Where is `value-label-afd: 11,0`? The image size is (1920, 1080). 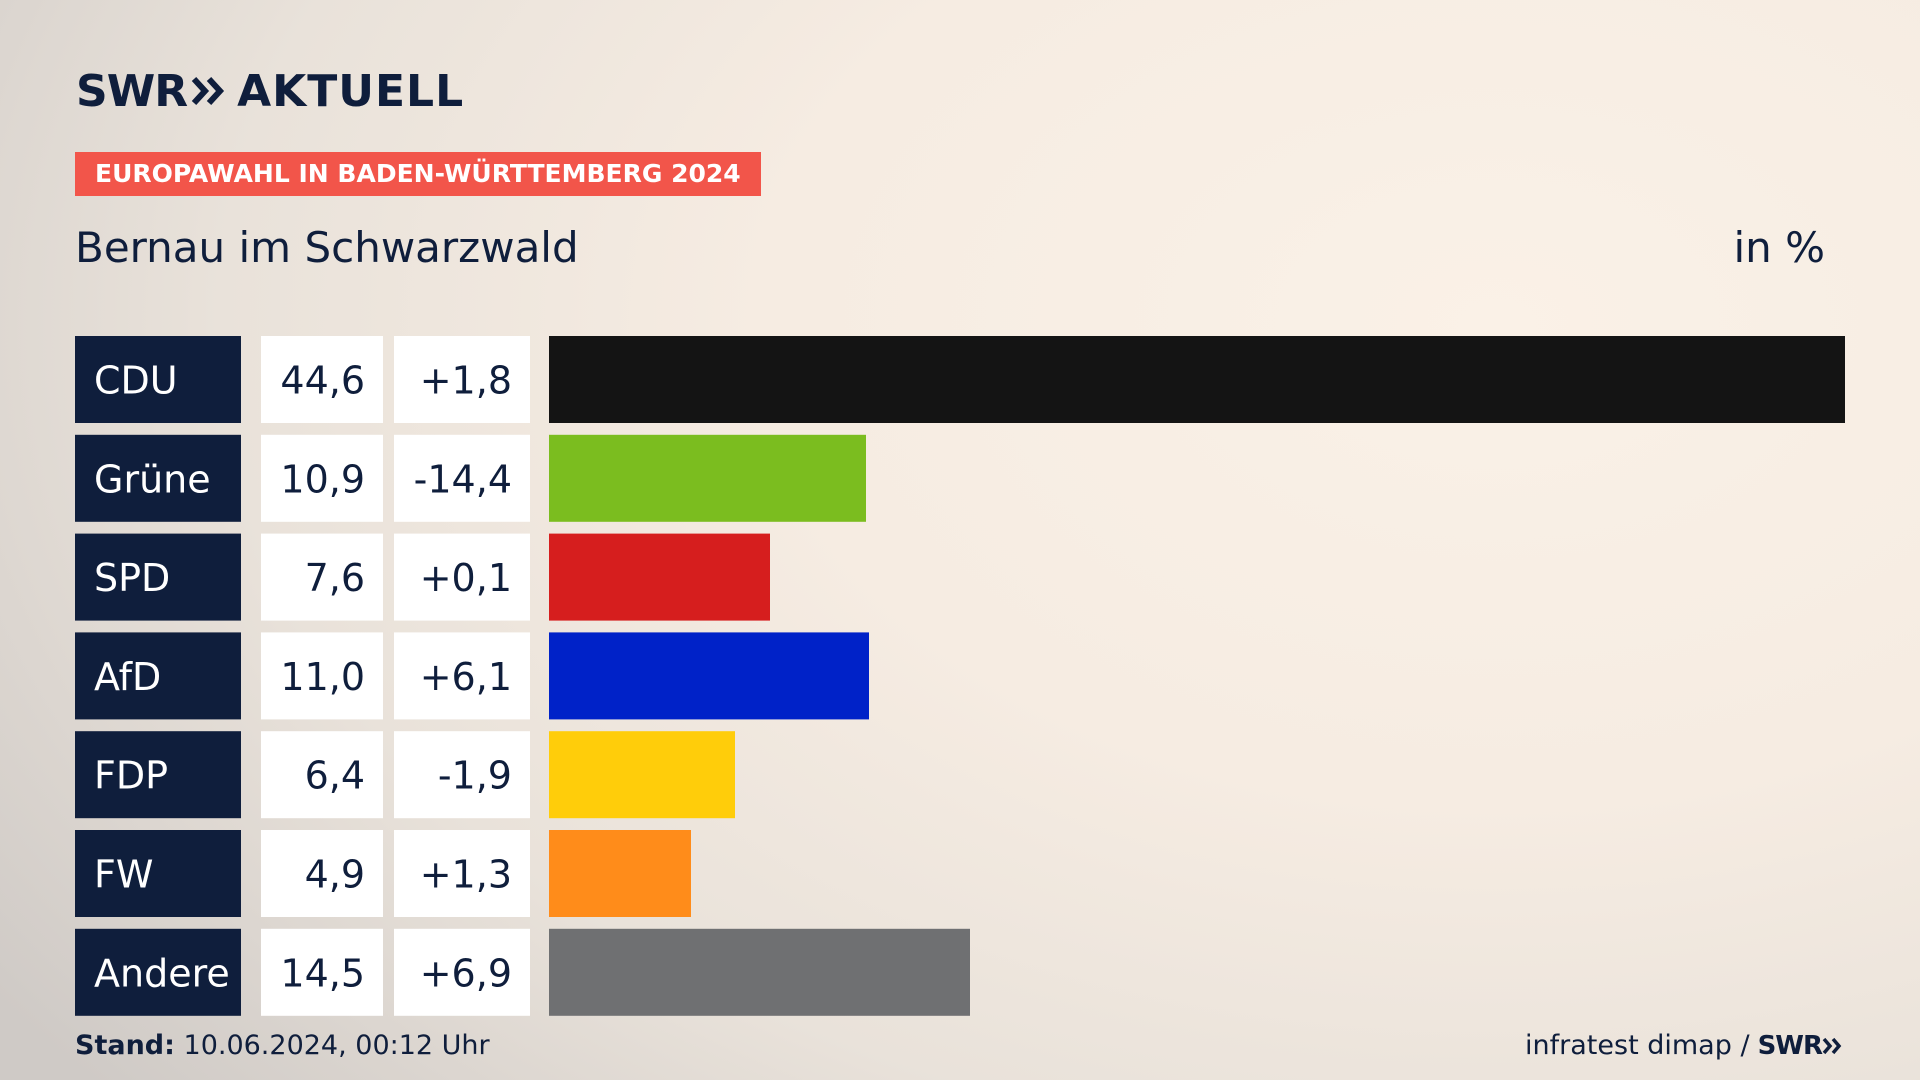 value-label-afd: 11,0 is located at coordinates (322, 677).